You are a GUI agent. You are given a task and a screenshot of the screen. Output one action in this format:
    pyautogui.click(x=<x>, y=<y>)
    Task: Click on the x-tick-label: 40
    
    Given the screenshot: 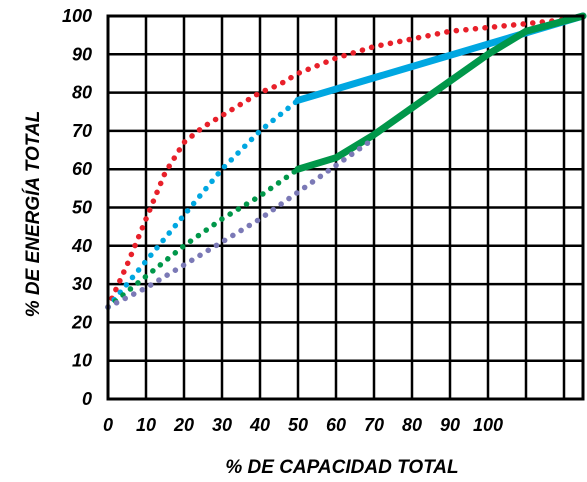 What is the action you would take?
    pyautogui.click(x=259, y=425)
    